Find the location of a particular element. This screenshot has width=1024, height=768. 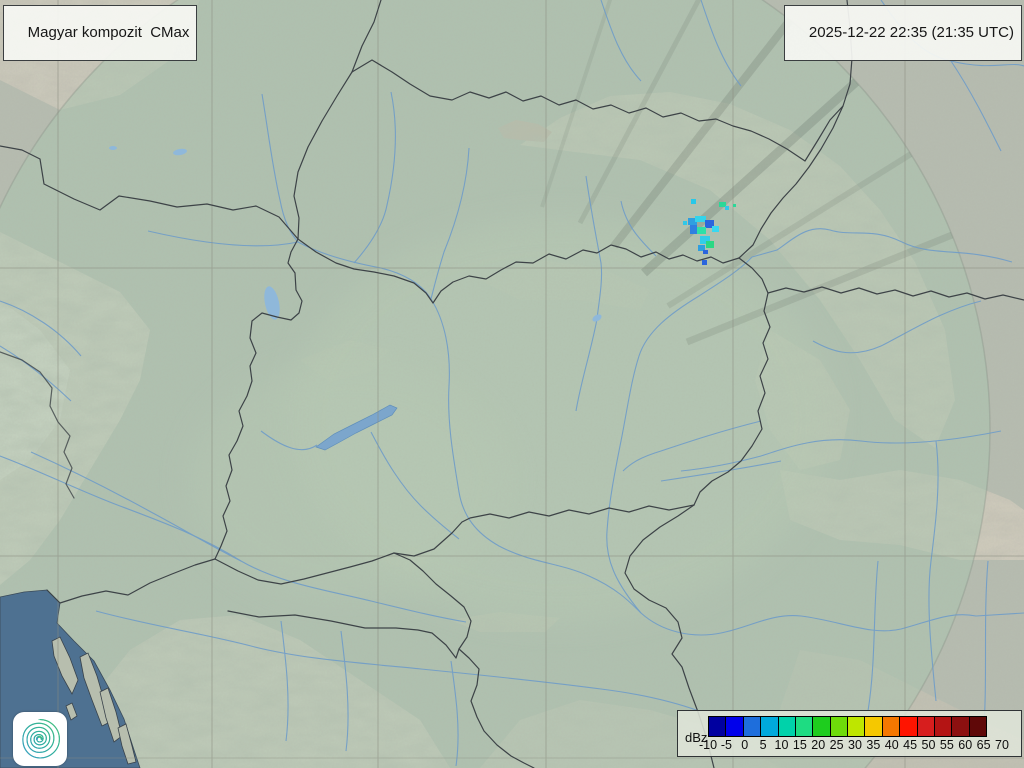

legend-tick-label: 65 is located at coordinates (983, 745).